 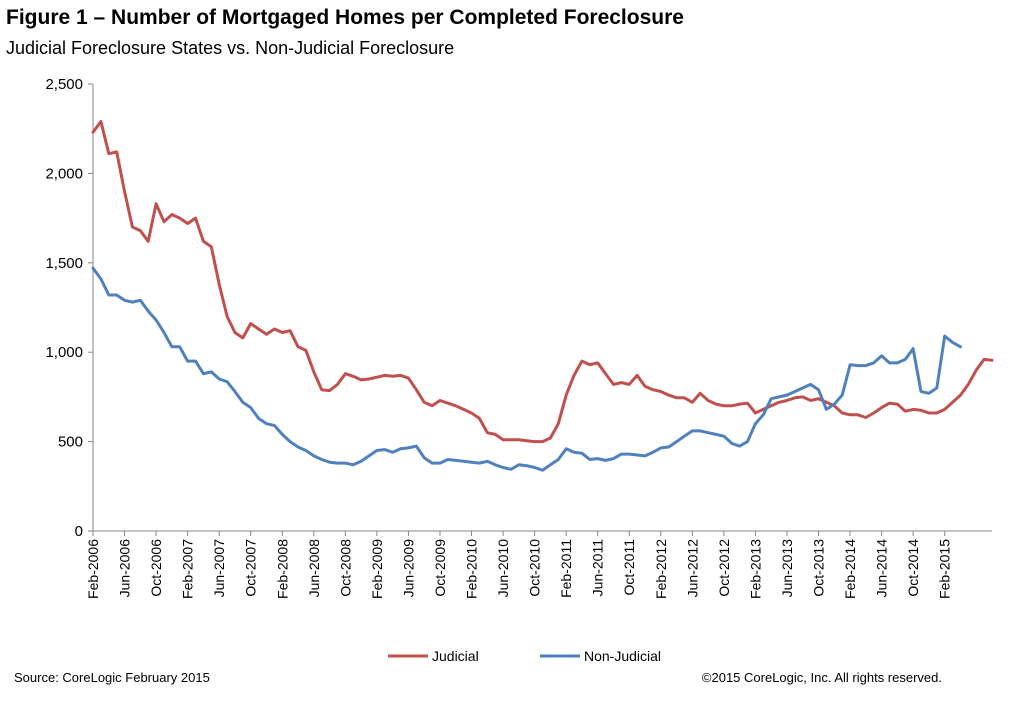 I want to click on x-tick-label: Feb-2012, so click(x=661, y=569).